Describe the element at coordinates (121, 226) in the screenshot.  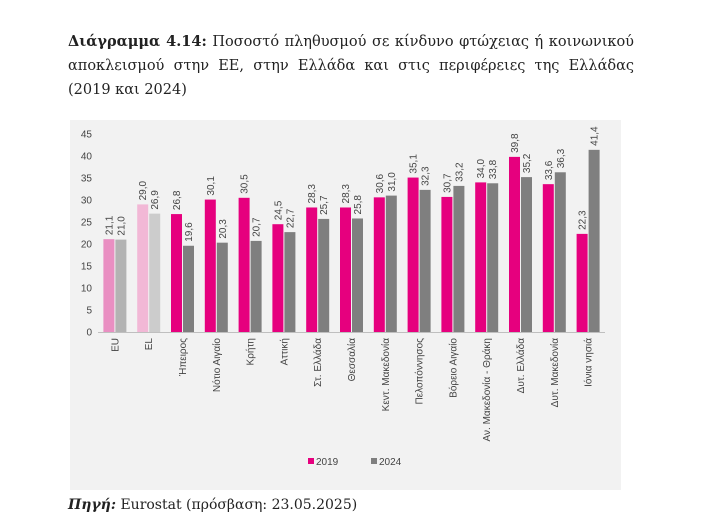
I see `data-label: 21,0` at that location.